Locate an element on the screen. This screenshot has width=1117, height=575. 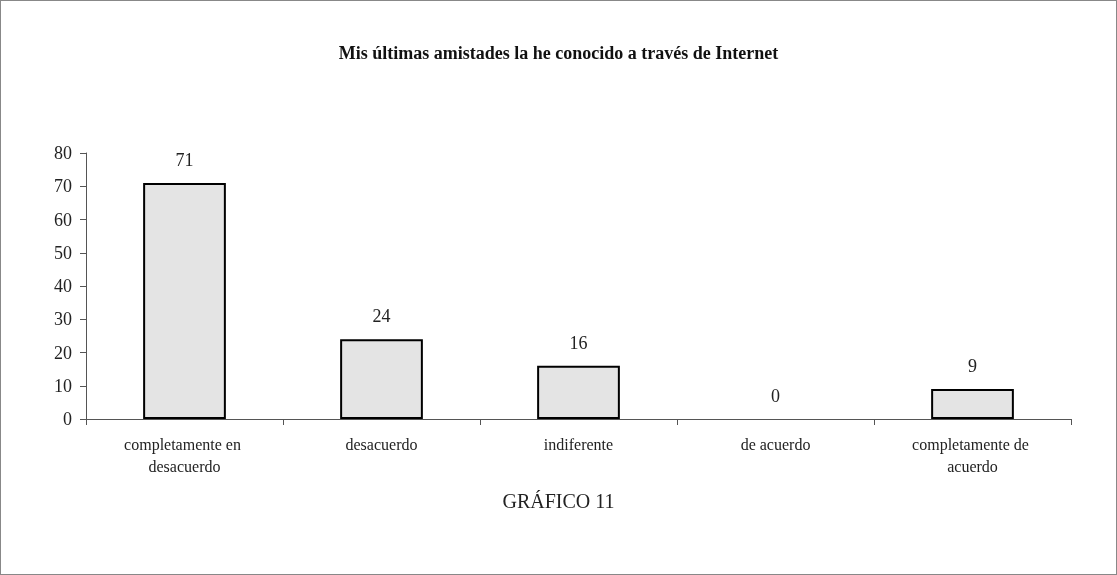
text: GRÁFICO 11 is located at coordinates (558, 501).